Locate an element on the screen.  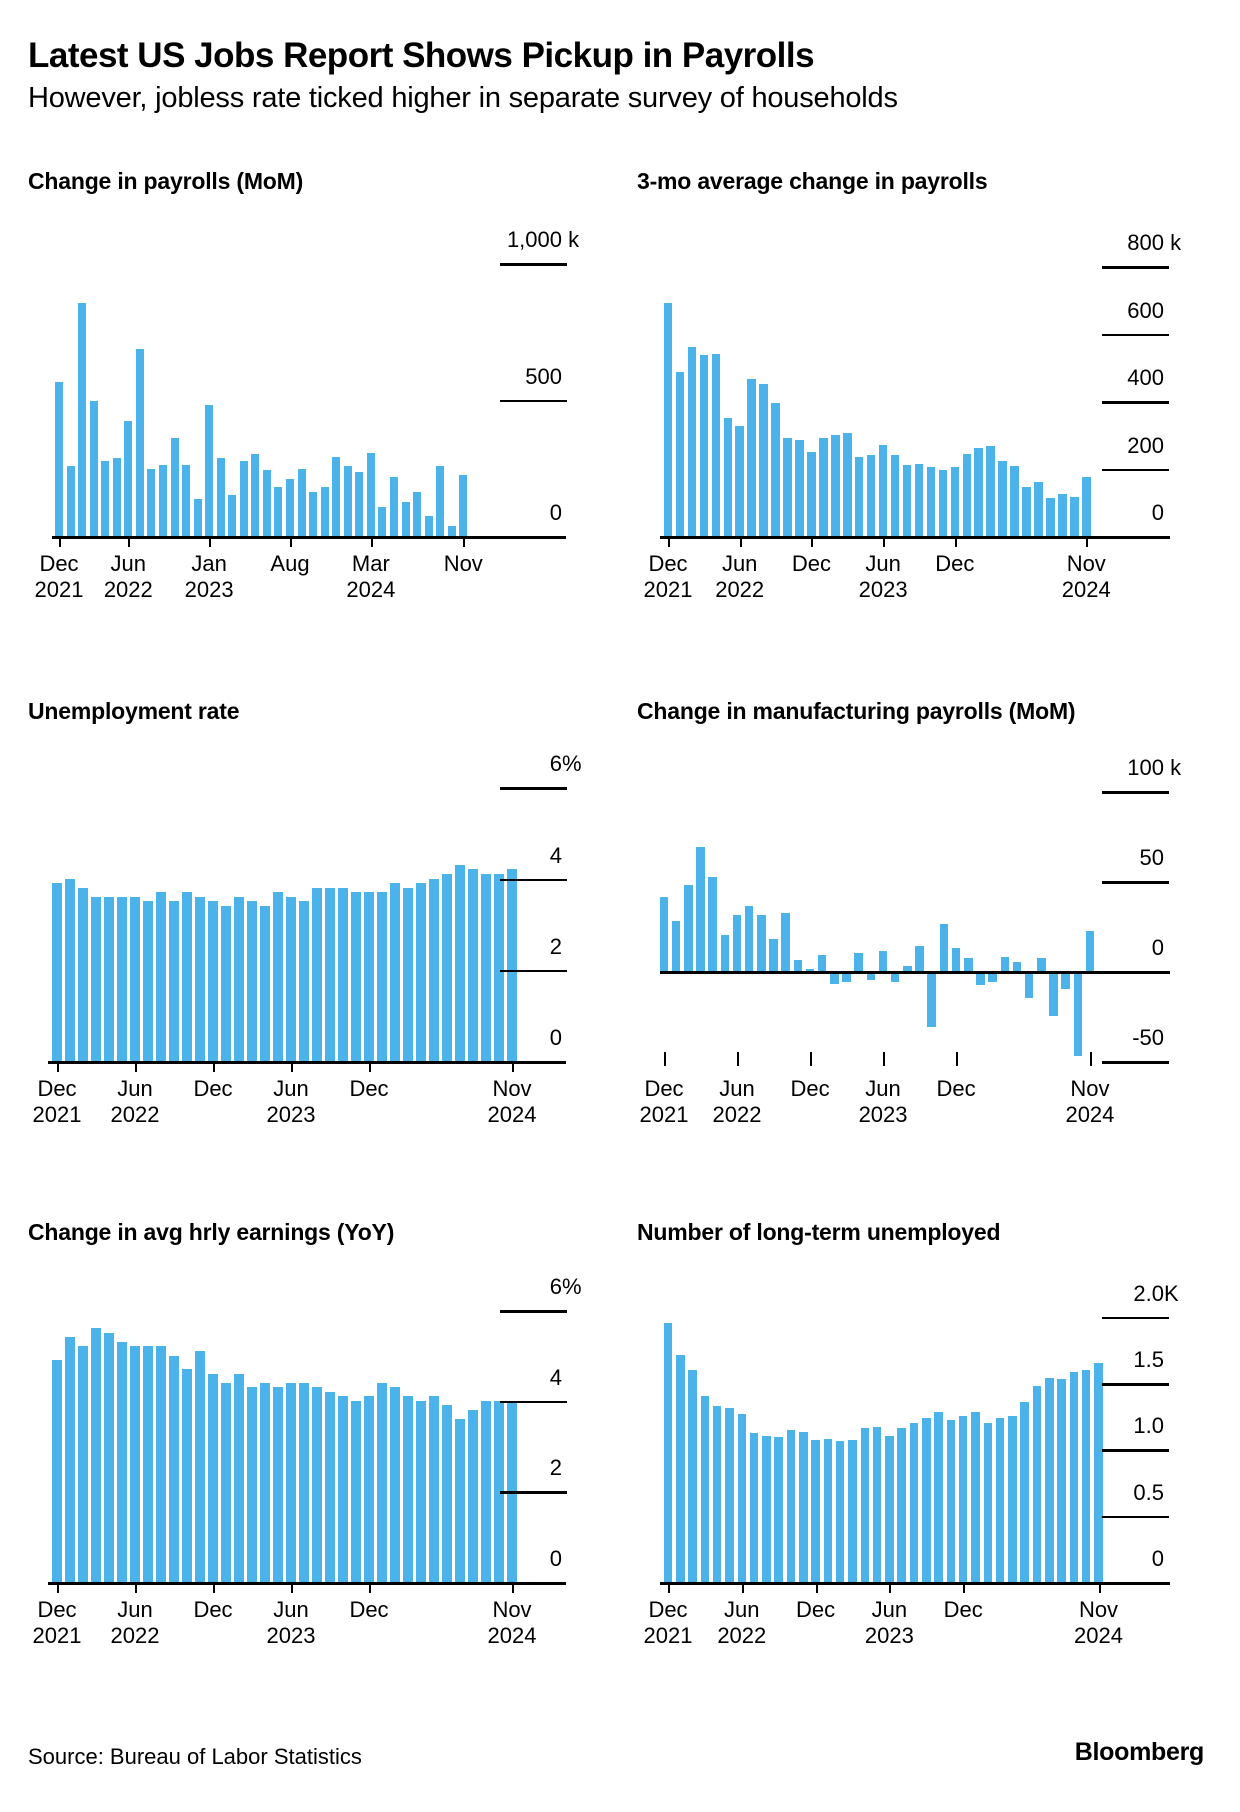
x-tick-year: 2024 is located at coordinates (371, 589).